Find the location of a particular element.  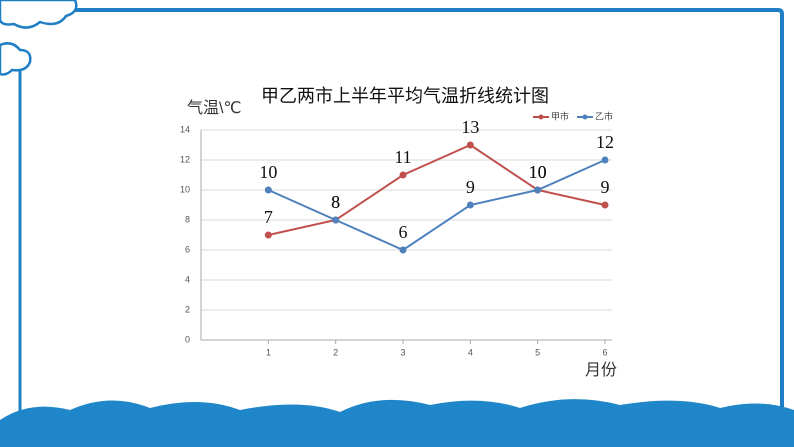

y-tick-label: 8 is located at coordinates (187, 219).